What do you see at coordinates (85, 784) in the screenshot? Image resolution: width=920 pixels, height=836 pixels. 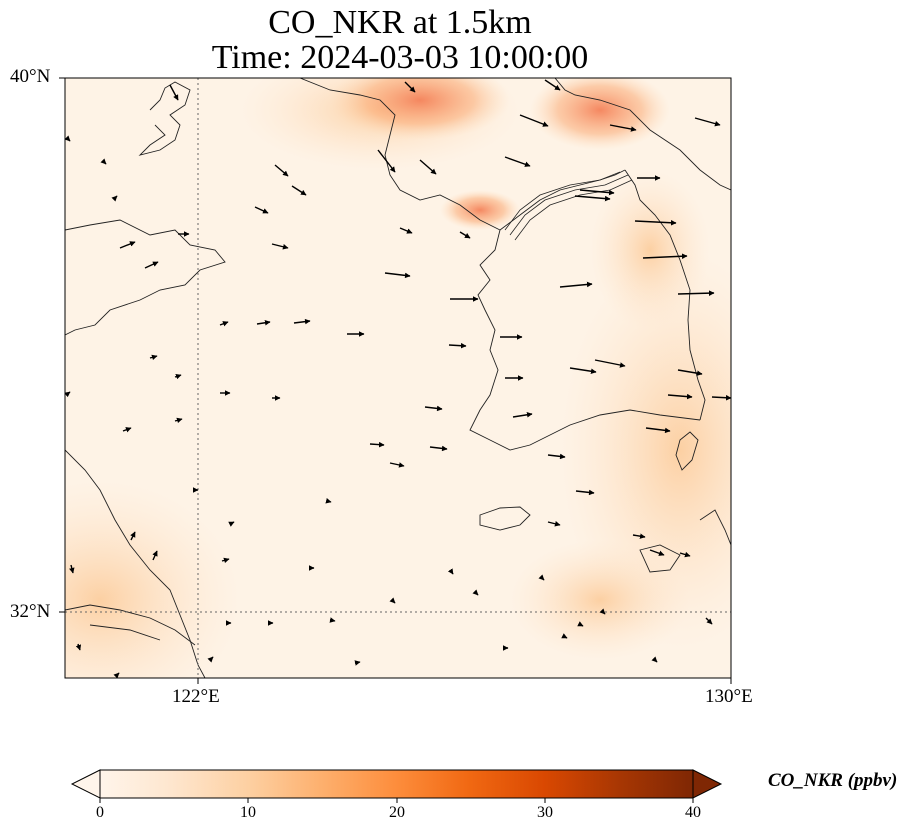 I see `colorbar-low-extend` at bounding box center [85, 784].